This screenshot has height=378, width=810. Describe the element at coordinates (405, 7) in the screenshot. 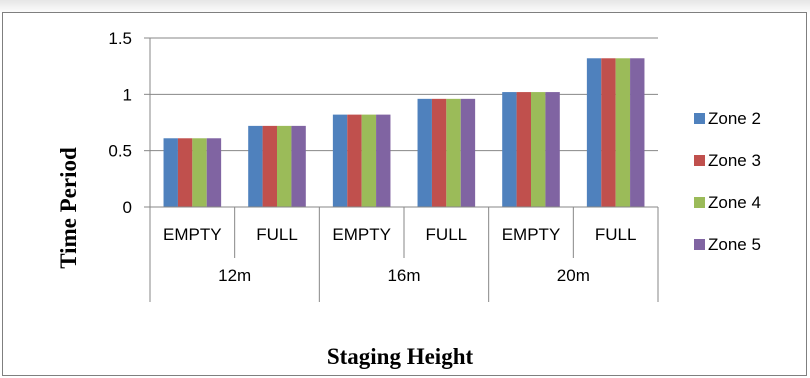

I see `top-banner-strip` at that location.